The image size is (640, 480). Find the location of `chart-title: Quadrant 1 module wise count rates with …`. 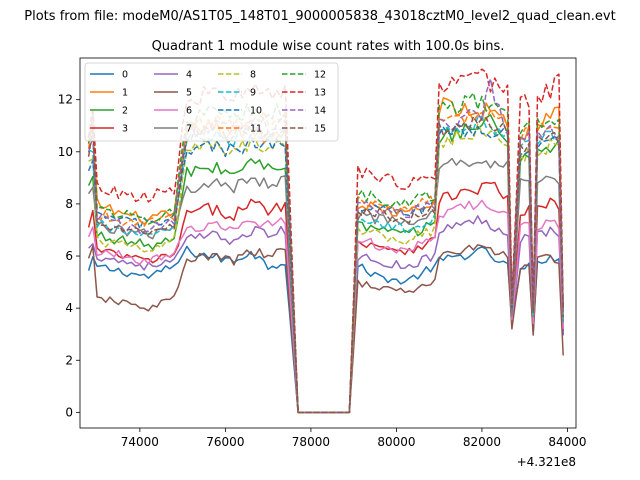

chart-title: Quadrant 1 module wise count rates with … is located at coordinates (328, 46).